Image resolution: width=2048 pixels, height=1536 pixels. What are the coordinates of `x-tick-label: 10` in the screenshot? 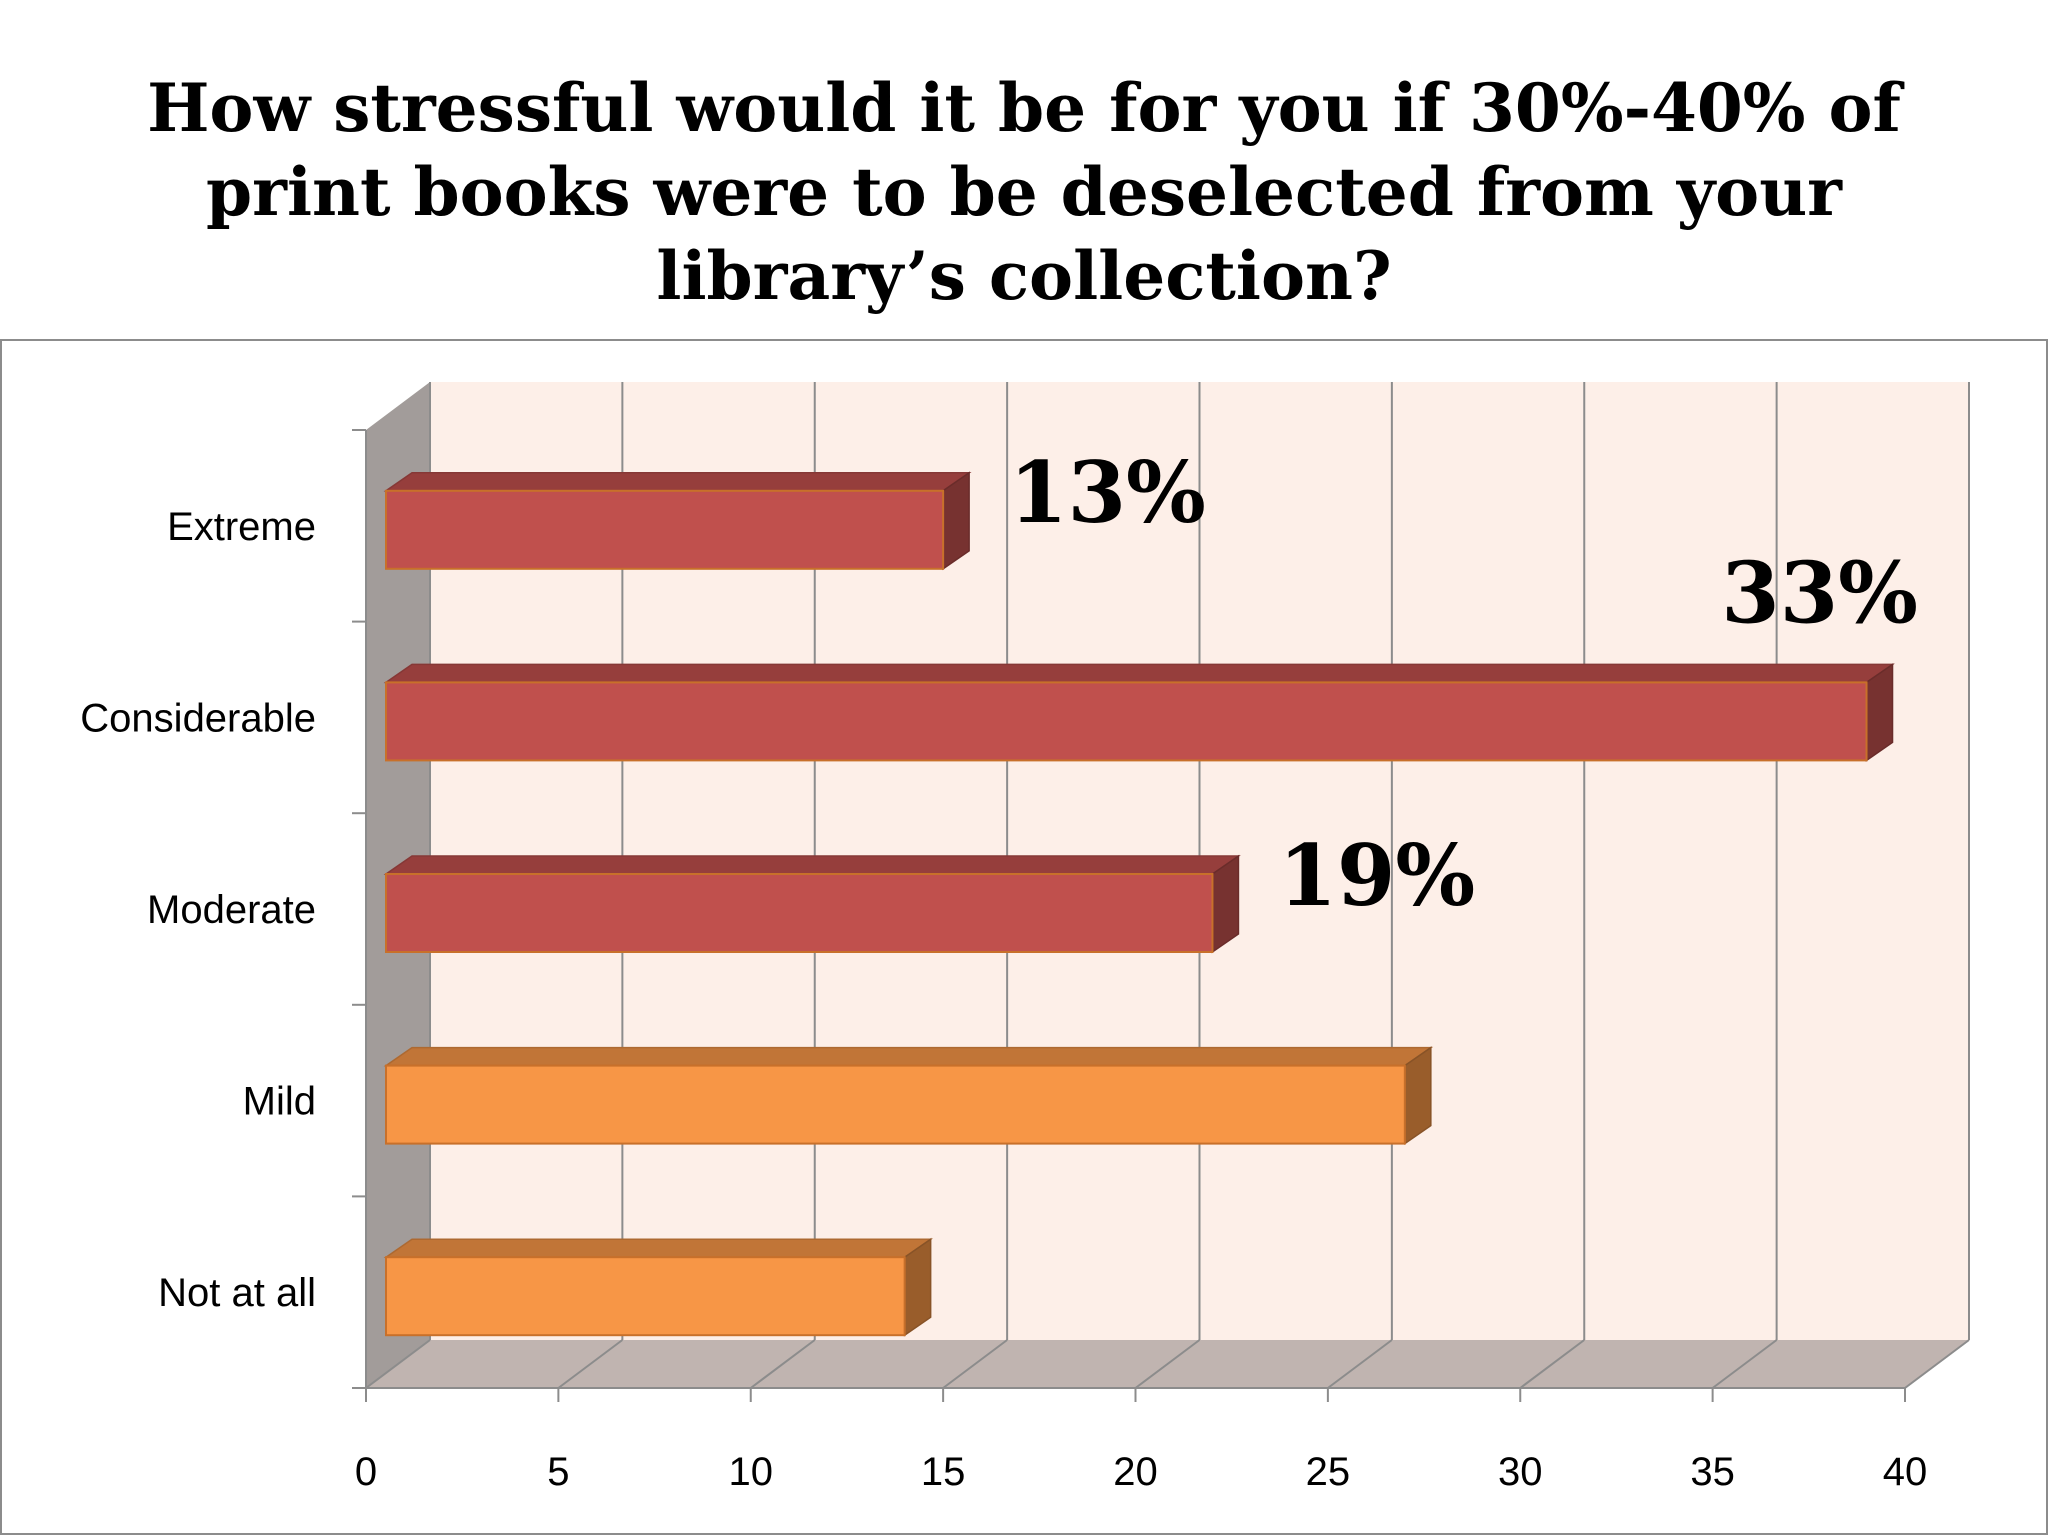 It's located at (751, 1472).